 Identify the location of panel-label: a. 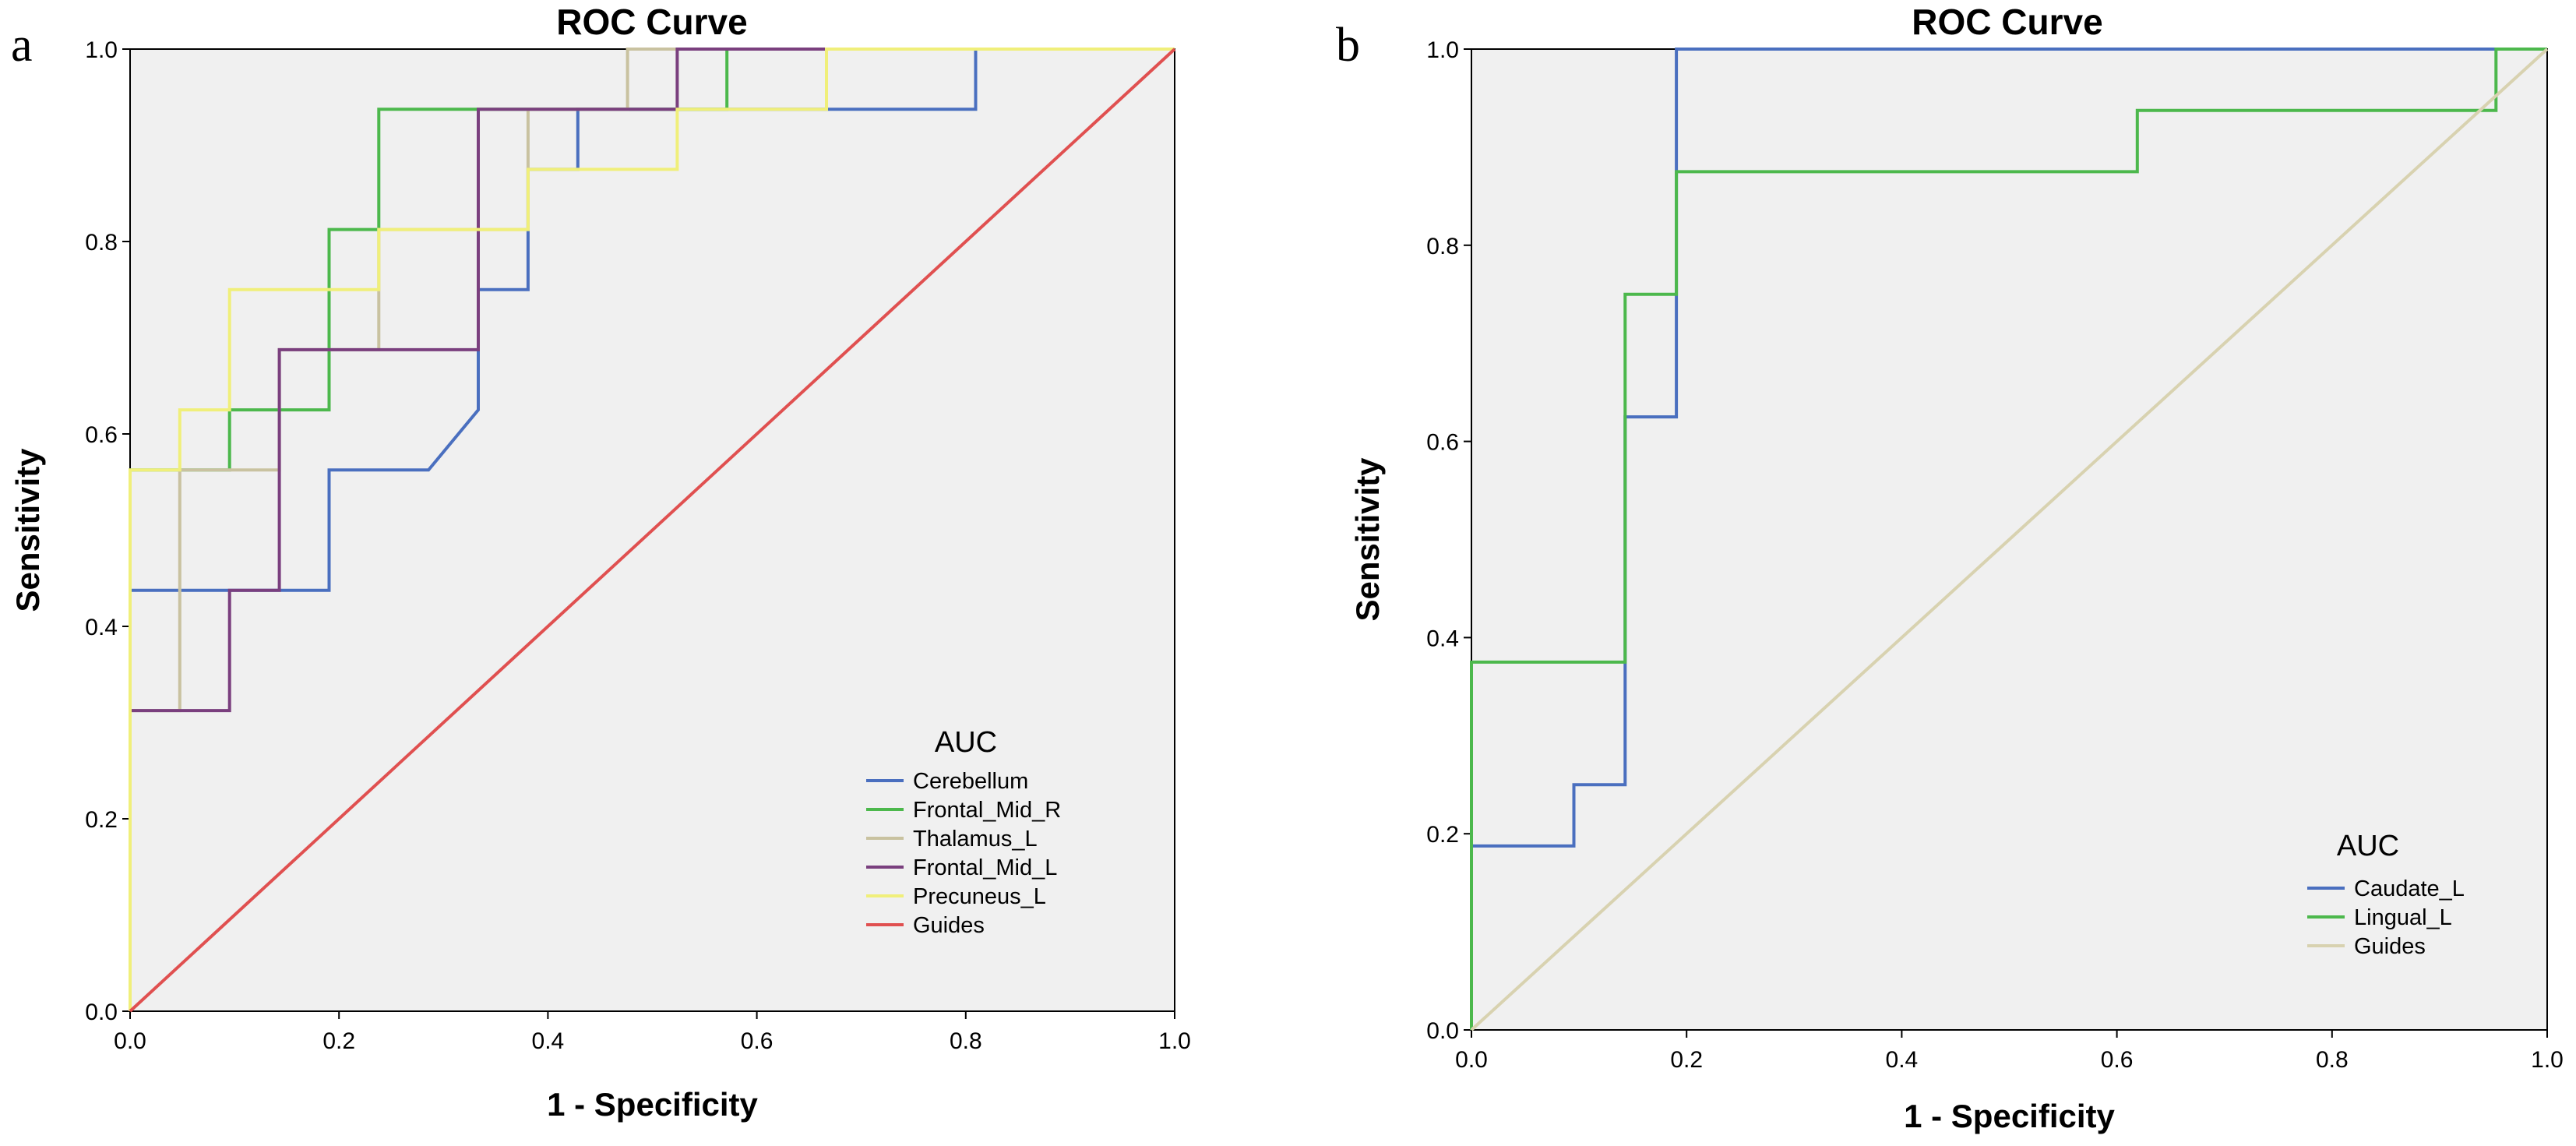
(22, 45).